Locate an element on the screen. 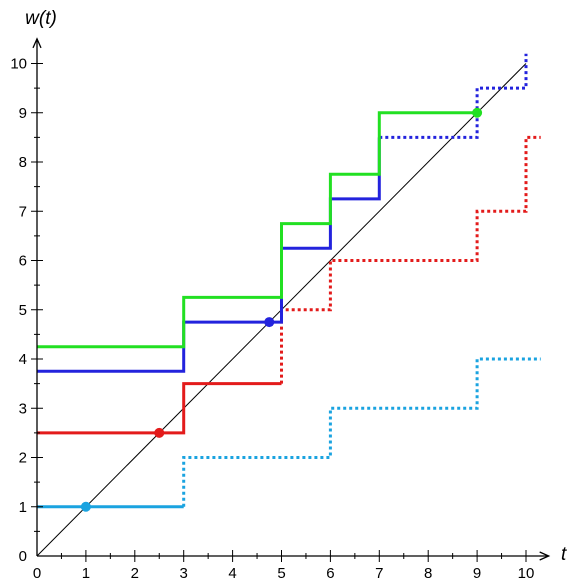 Image resolution: width=571 pixels, height=582 pixels. series-4-marker is located at coordinates (477, 112).